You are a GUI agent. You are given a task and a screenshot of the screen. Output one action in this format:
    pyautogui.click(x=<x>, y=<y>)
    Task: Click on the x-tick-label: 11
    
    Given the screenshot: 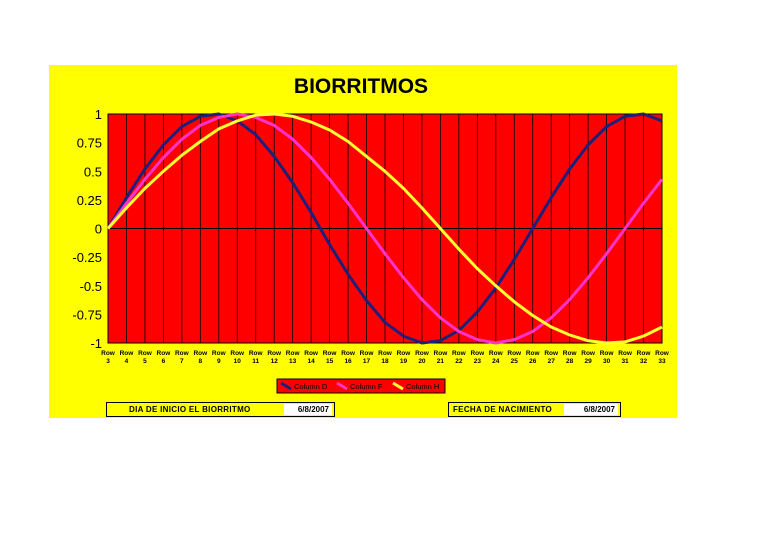 What is the action you would take?
    pyautogui.click(x=255, y=361)
    